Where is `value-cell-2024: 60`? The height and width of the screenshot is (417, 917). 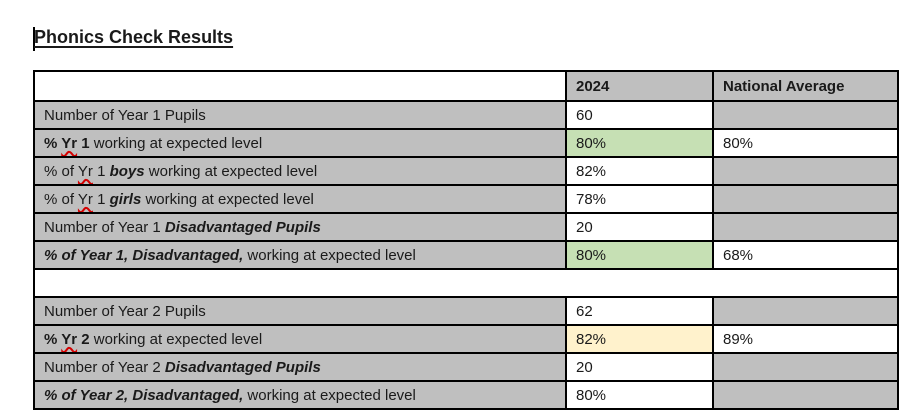 value-cell-2024: 60 is located at coordinates (639, 115).